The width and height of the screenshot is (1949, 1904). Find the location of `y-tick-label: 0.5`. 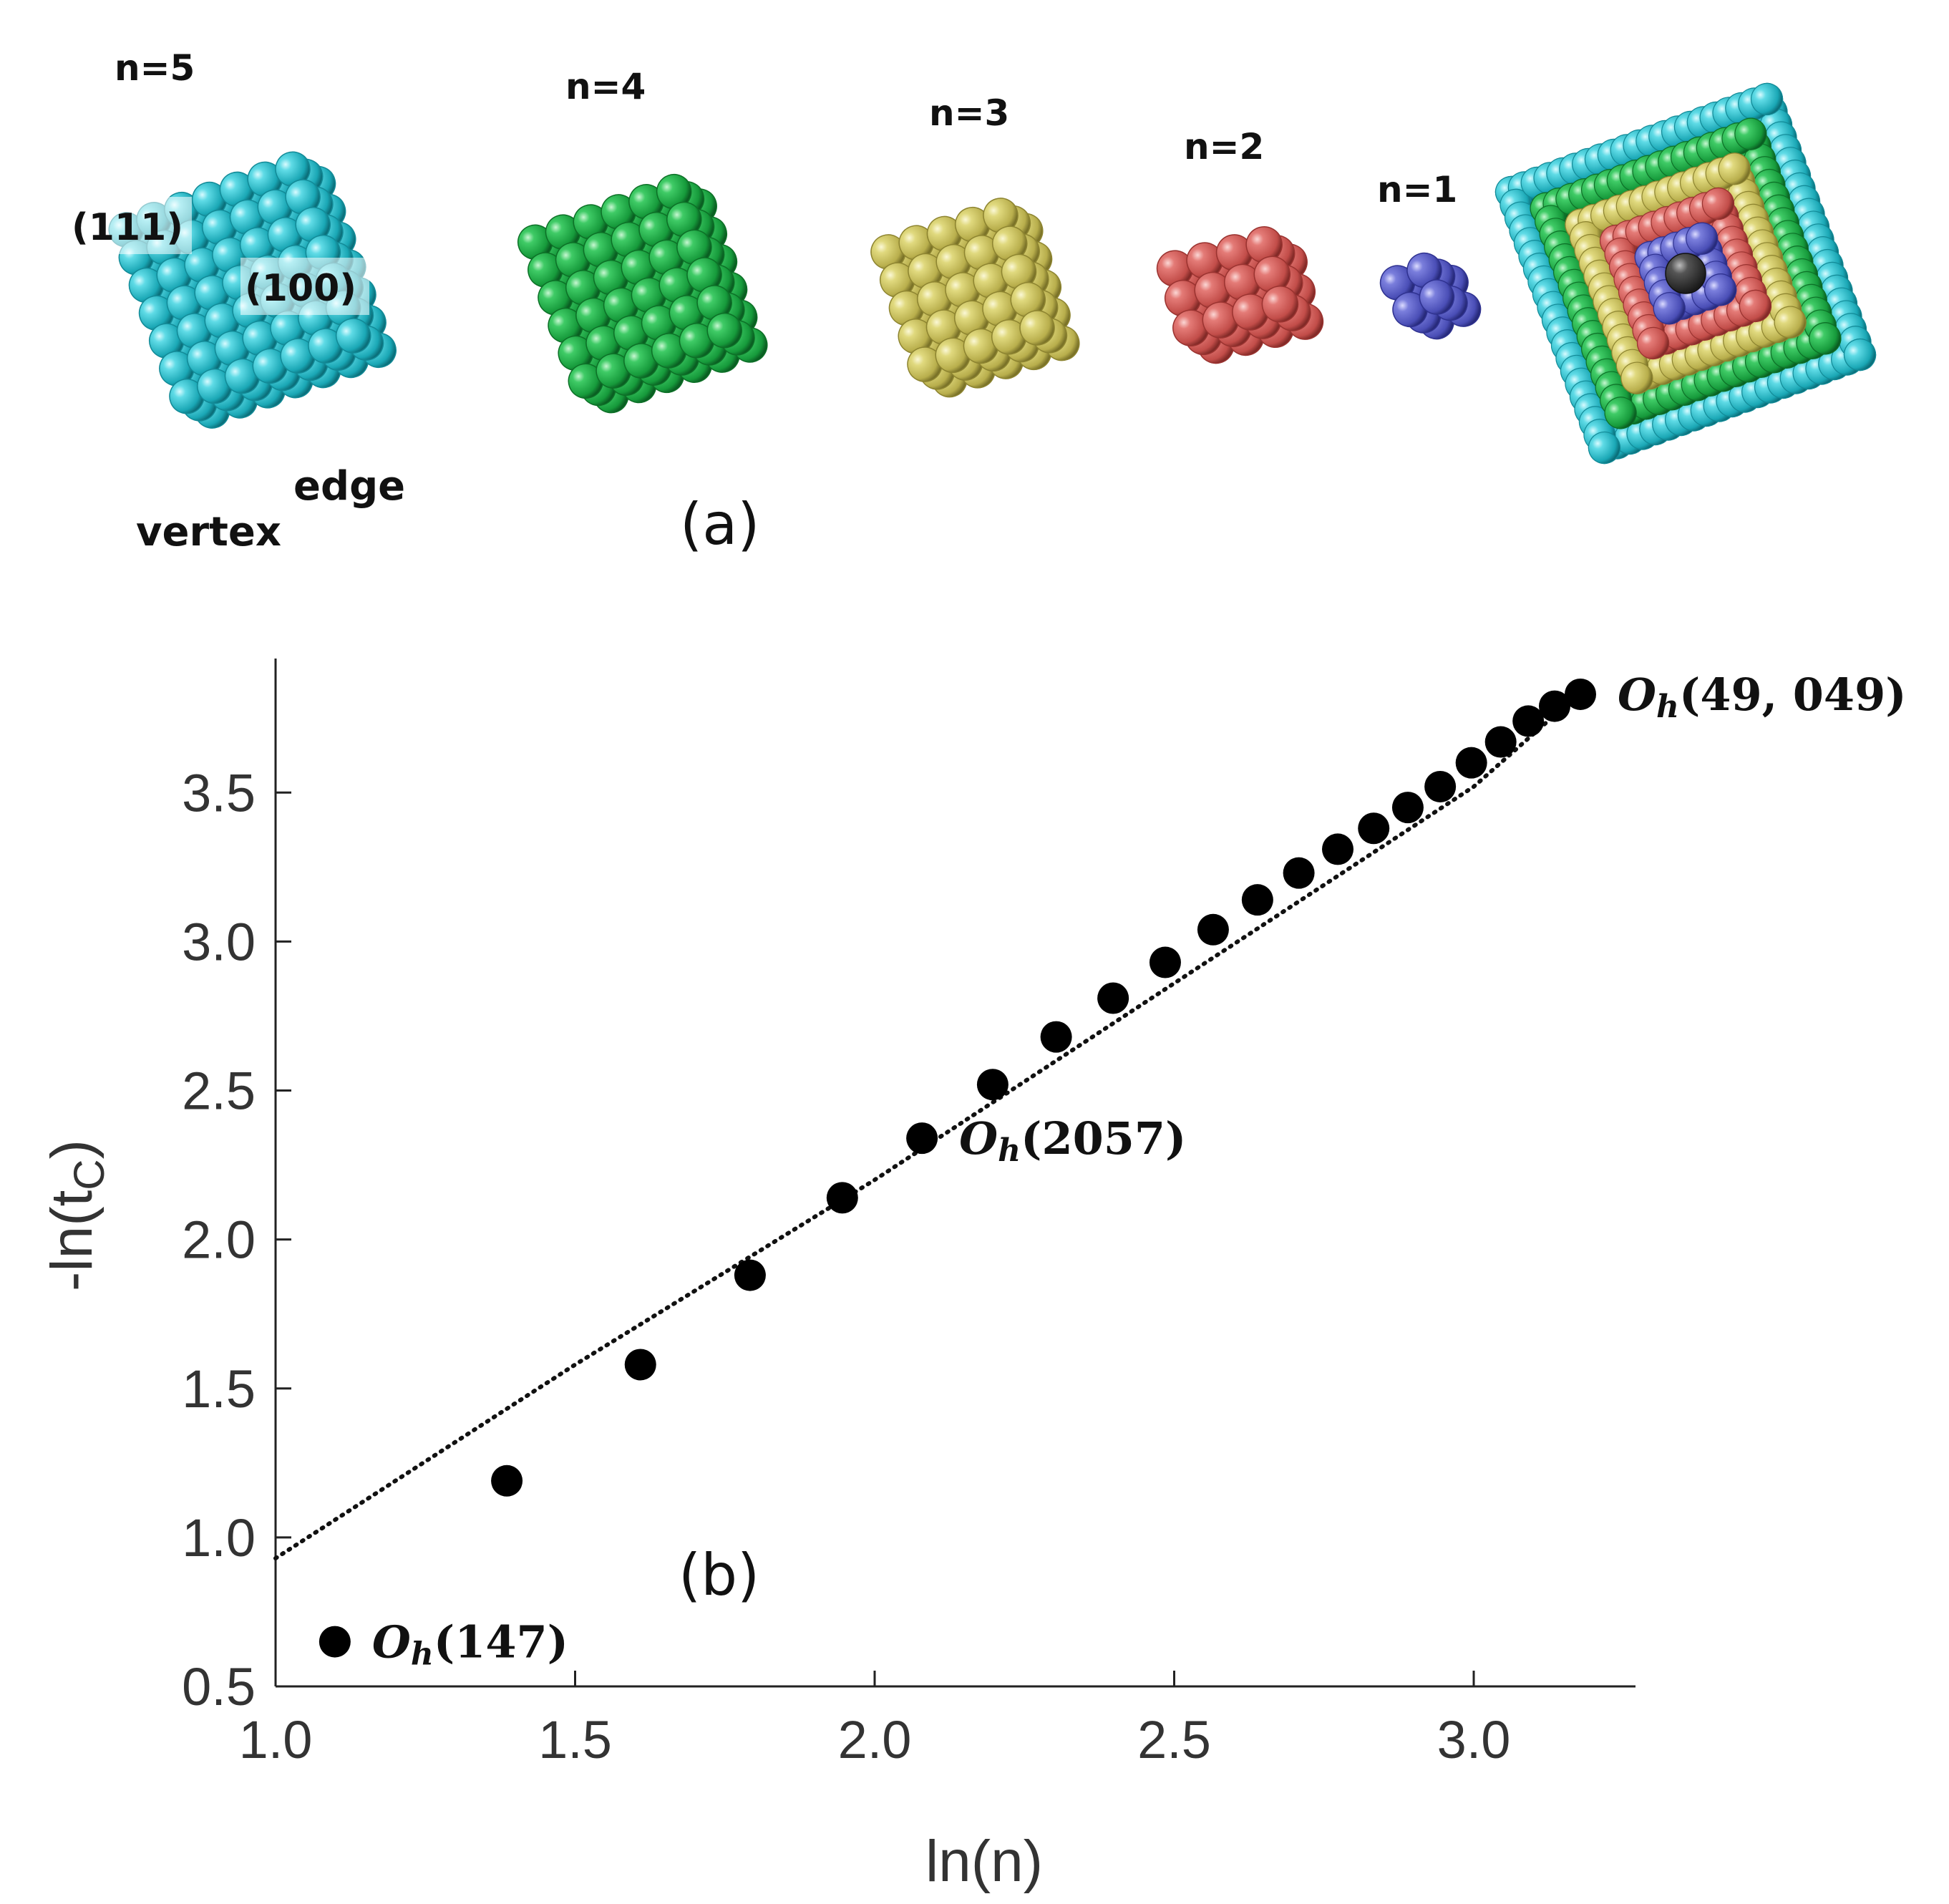

y-tick-label: 0.5 is located at coordinates (219, 1686).